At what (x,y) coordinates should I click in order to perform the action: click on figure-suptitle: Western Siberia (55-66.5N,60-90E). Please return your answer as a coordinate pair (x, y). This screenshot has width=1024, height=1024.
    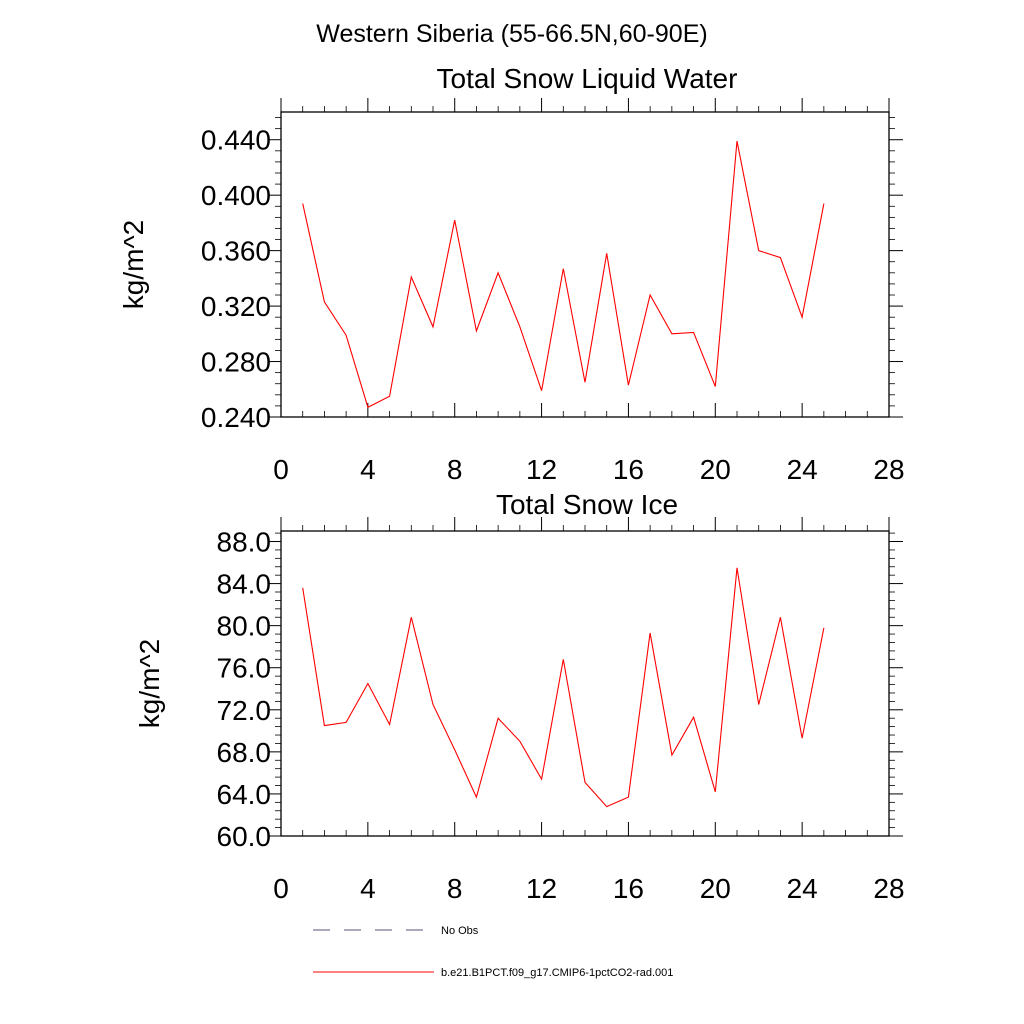
    Looking at the image, I should click on (511, 34).